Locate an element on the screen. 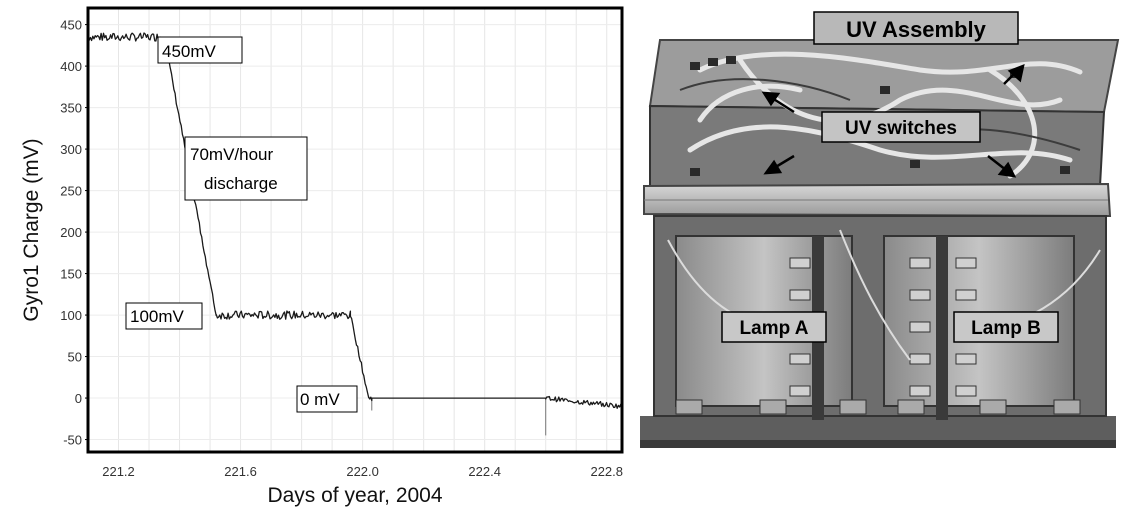 This screenshot has width=1122, height=510. y-tick-labels: 450 400 350 300 250 200 150 100 50 0 -50 is located at coordinates (74, 233).